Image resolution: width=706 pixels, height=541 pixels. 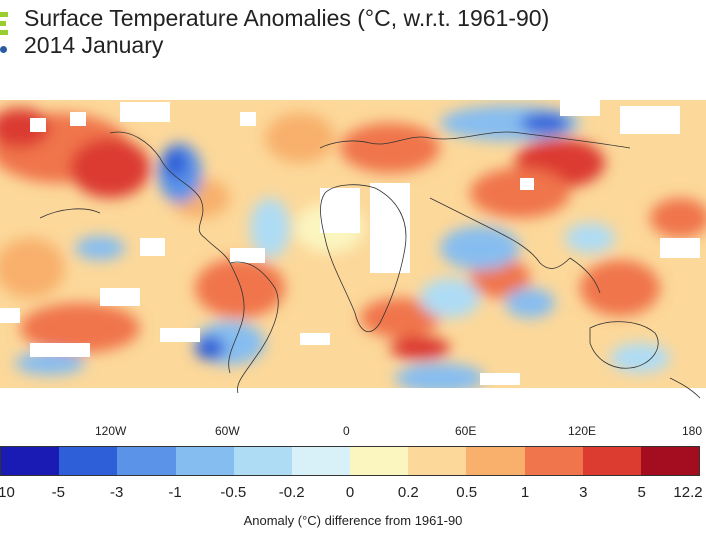 I want to click on colorbar-tick-label: 0.2, so click(x=408, y=492).